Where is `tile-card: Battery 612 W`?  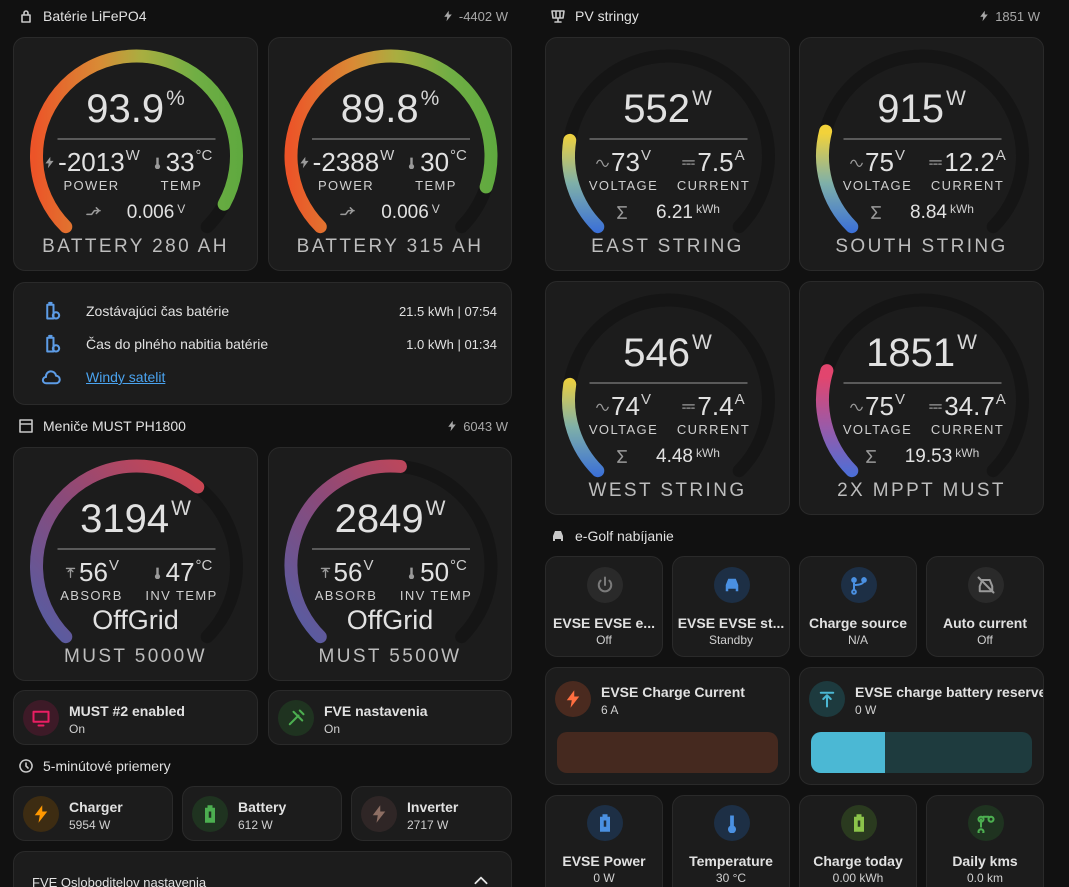 tile-card: Battery 612 W is located at coordinates (262, 813).